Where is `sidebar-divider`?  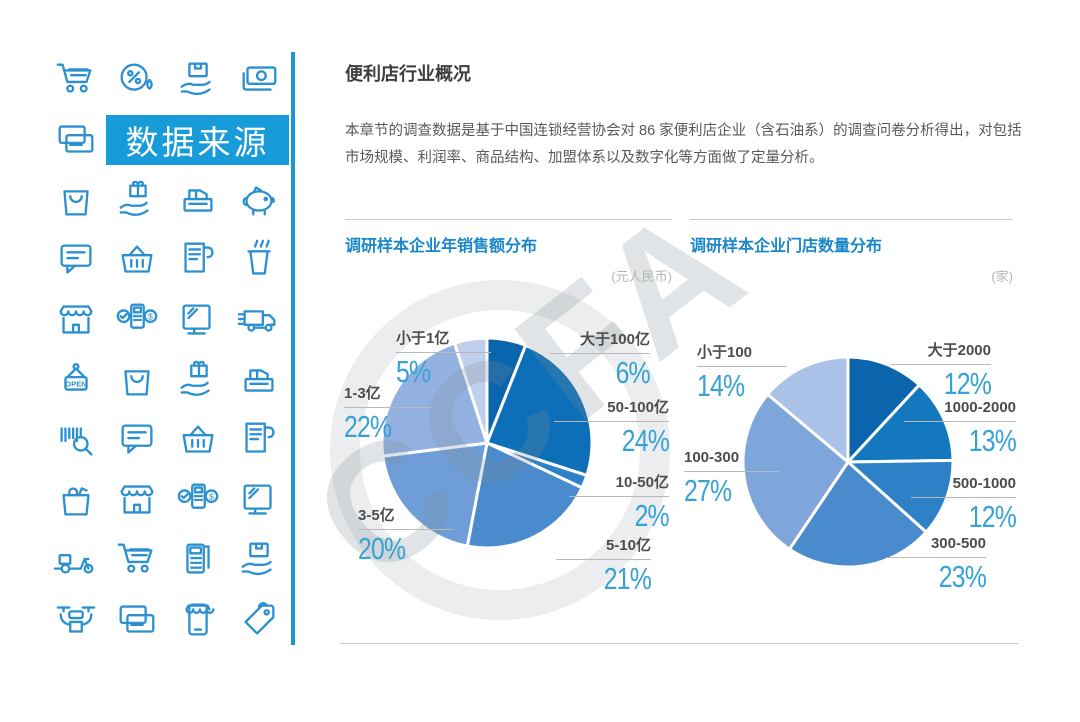
sidebar-divider is located at coordinates (293, 348).